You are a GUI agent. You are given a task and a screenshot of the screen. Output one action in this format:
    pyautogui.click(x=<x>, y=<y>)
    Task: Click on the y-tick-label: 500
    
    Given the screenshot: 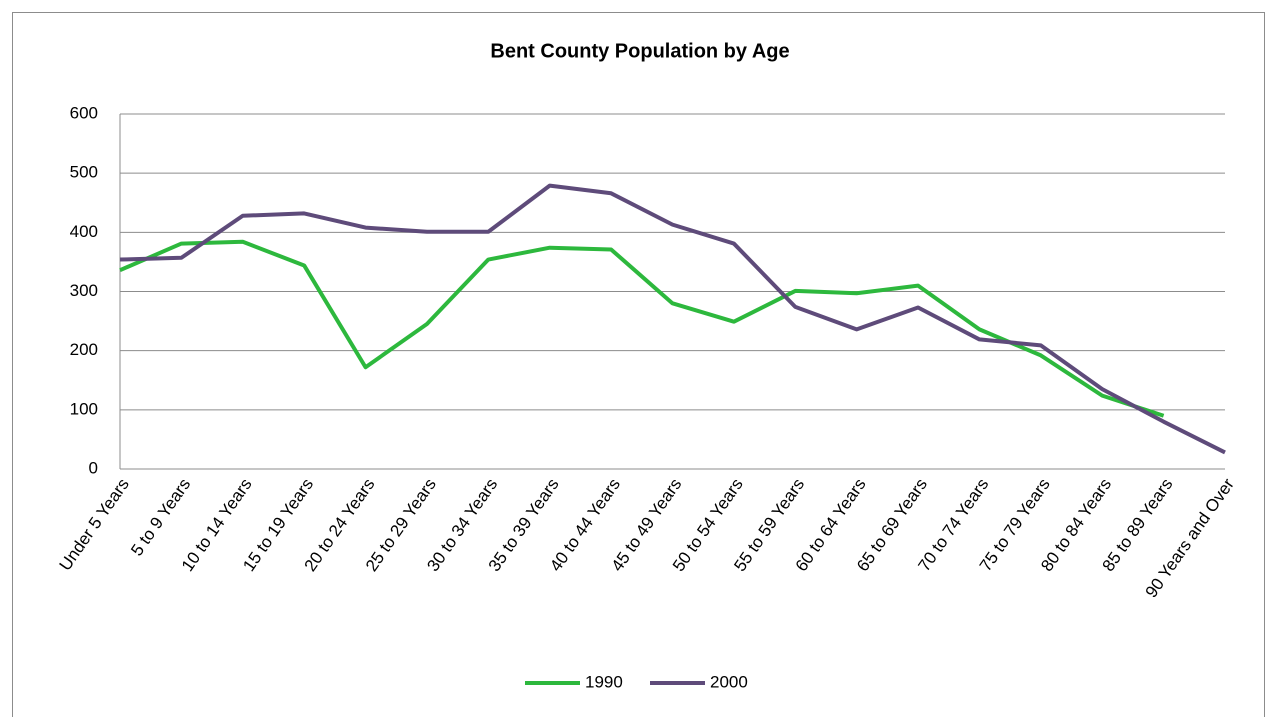 What is the action you would take?
    pyautogui.click(x=84, y=172)
    